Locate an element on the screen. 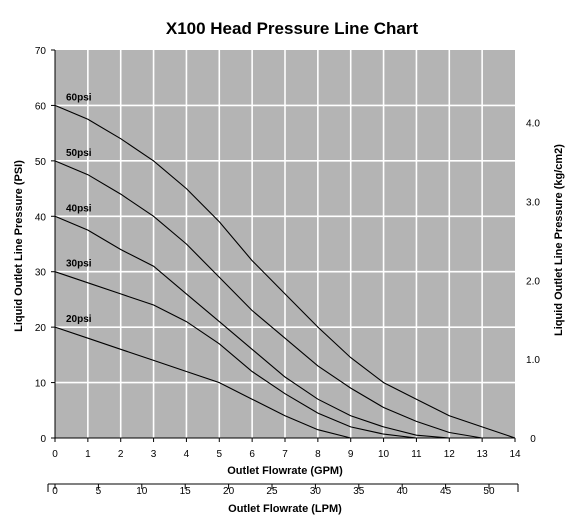  y2-tick-label: 2.0 is located at coordinates (533, 281).